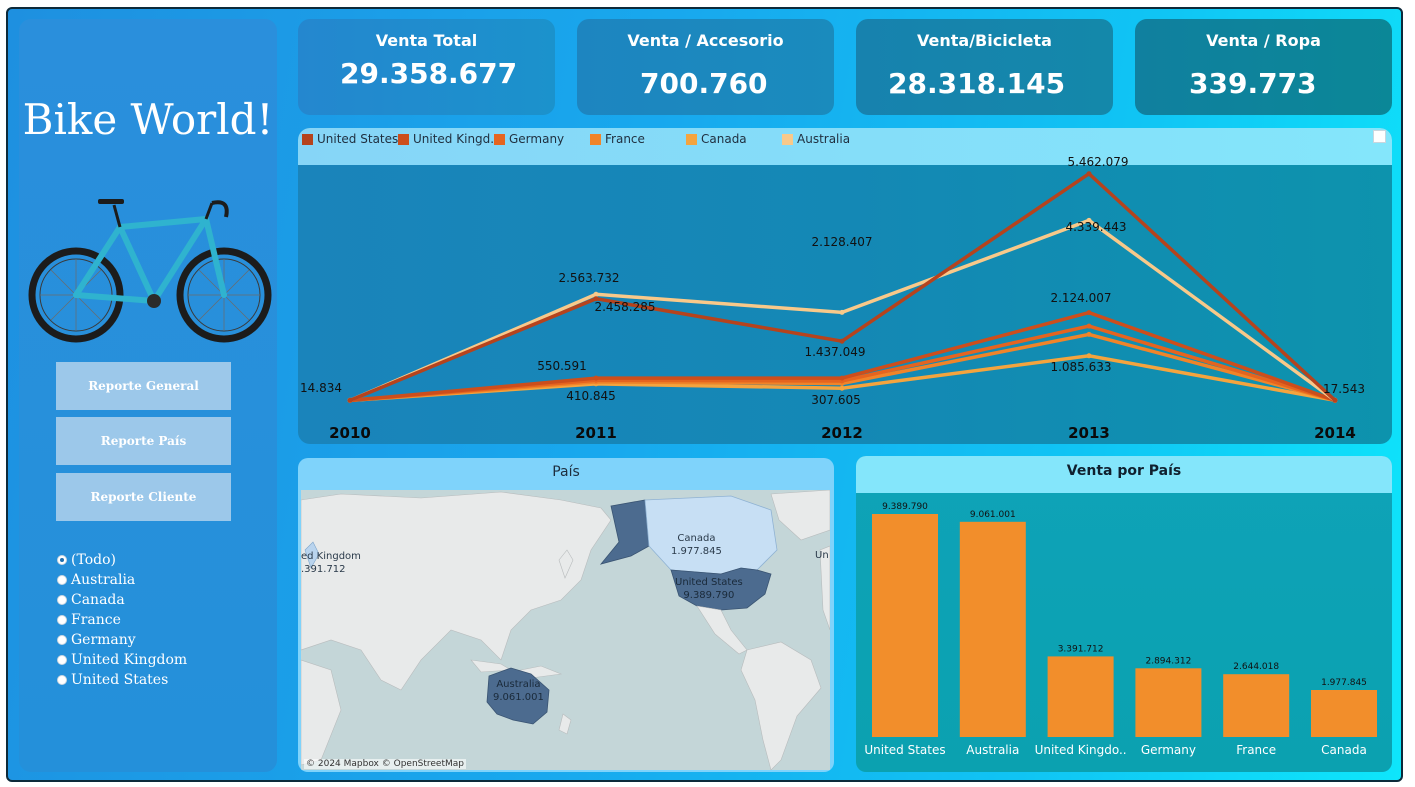 Image resolution: width=1415 pixels, height=787 pixels. What do you see at coordinates (992, 750) in the screenshot?
I see `bar-category-label: Australia` at bounding box center [992, 750].